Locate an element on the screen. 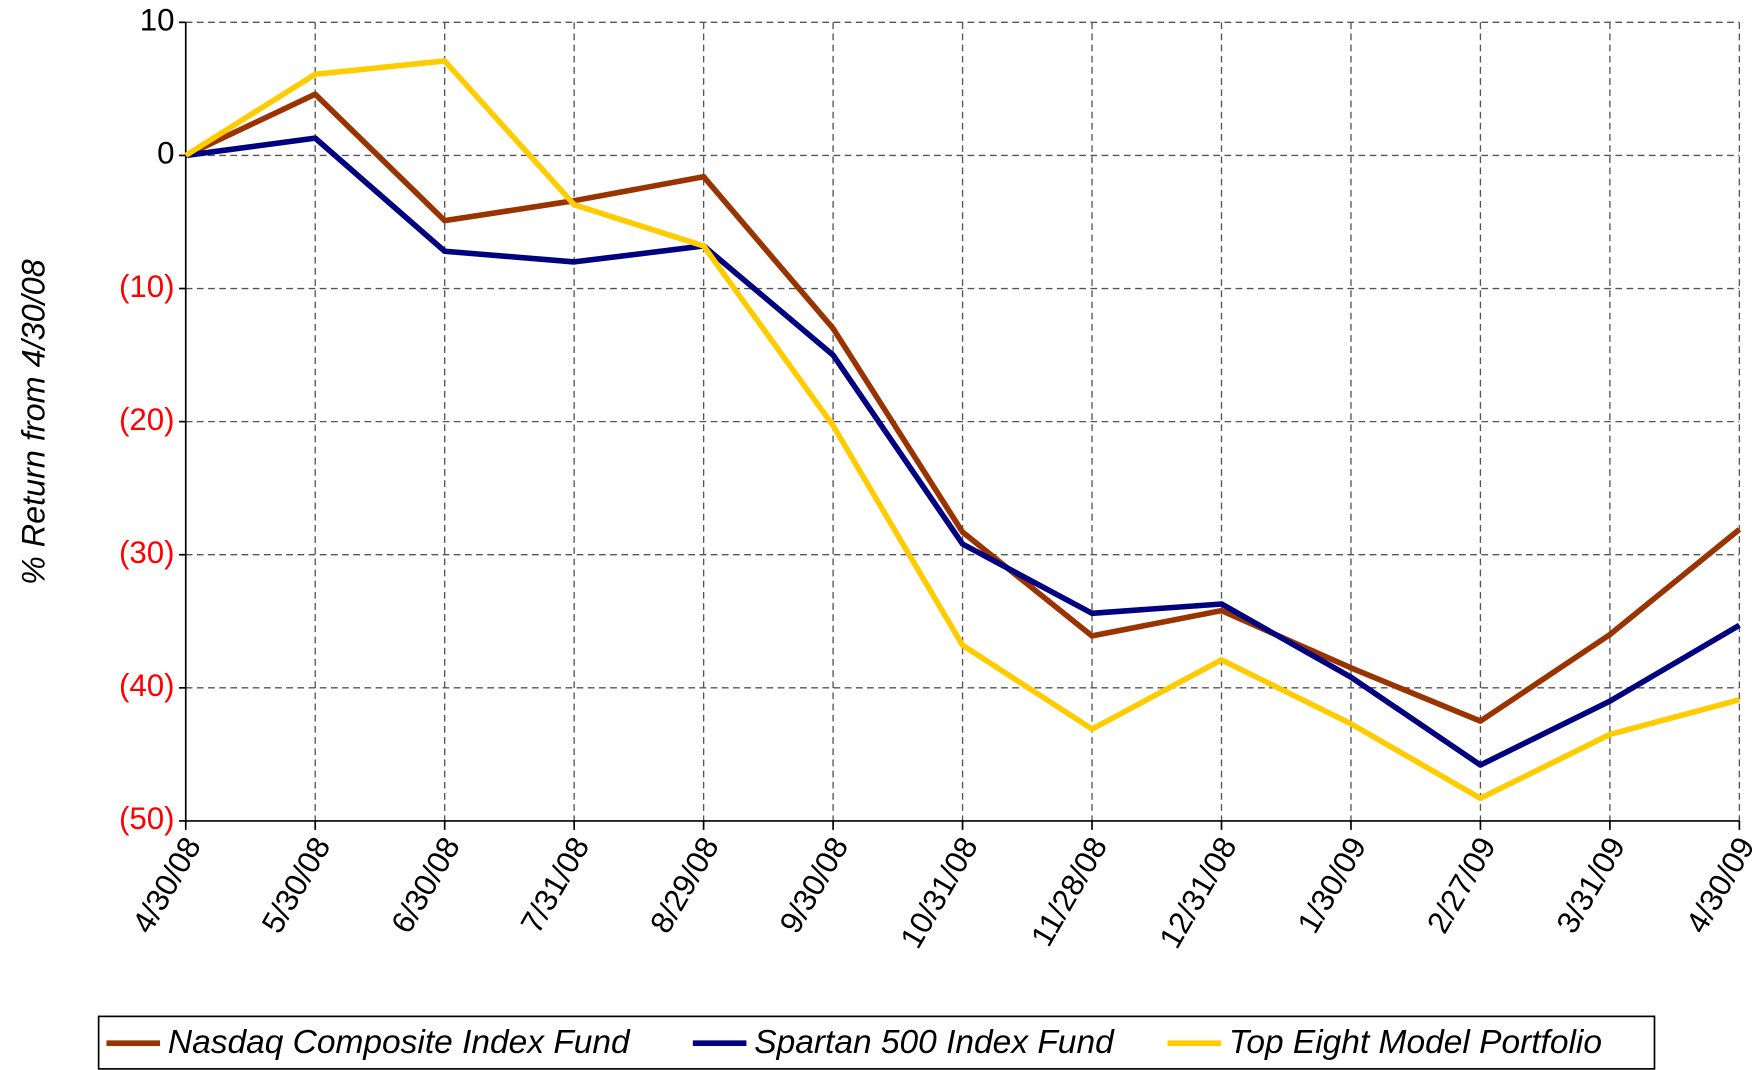 This screenshot has width=1752, height=1070. x-tick-label: 5/30/08 is located at coordinates (296, 885).